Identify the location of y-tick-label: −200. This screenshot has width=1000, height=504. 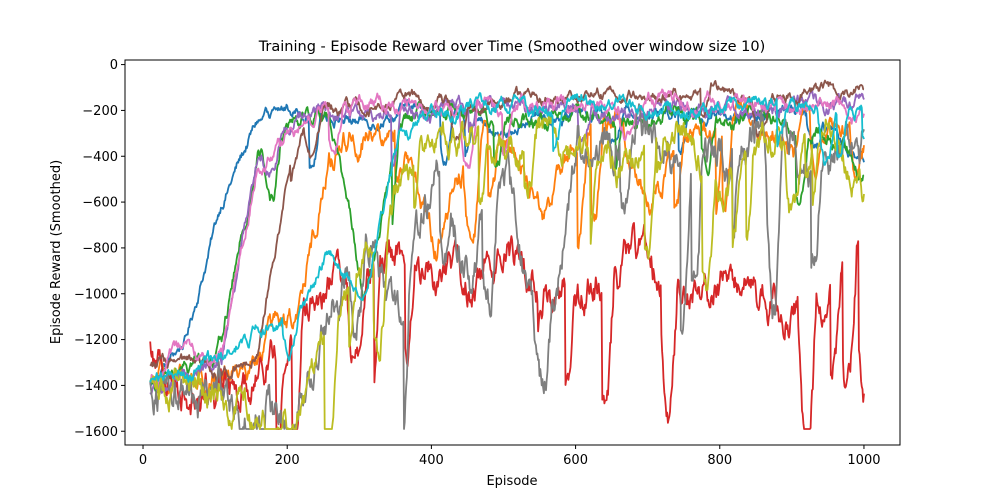
(100, 111).